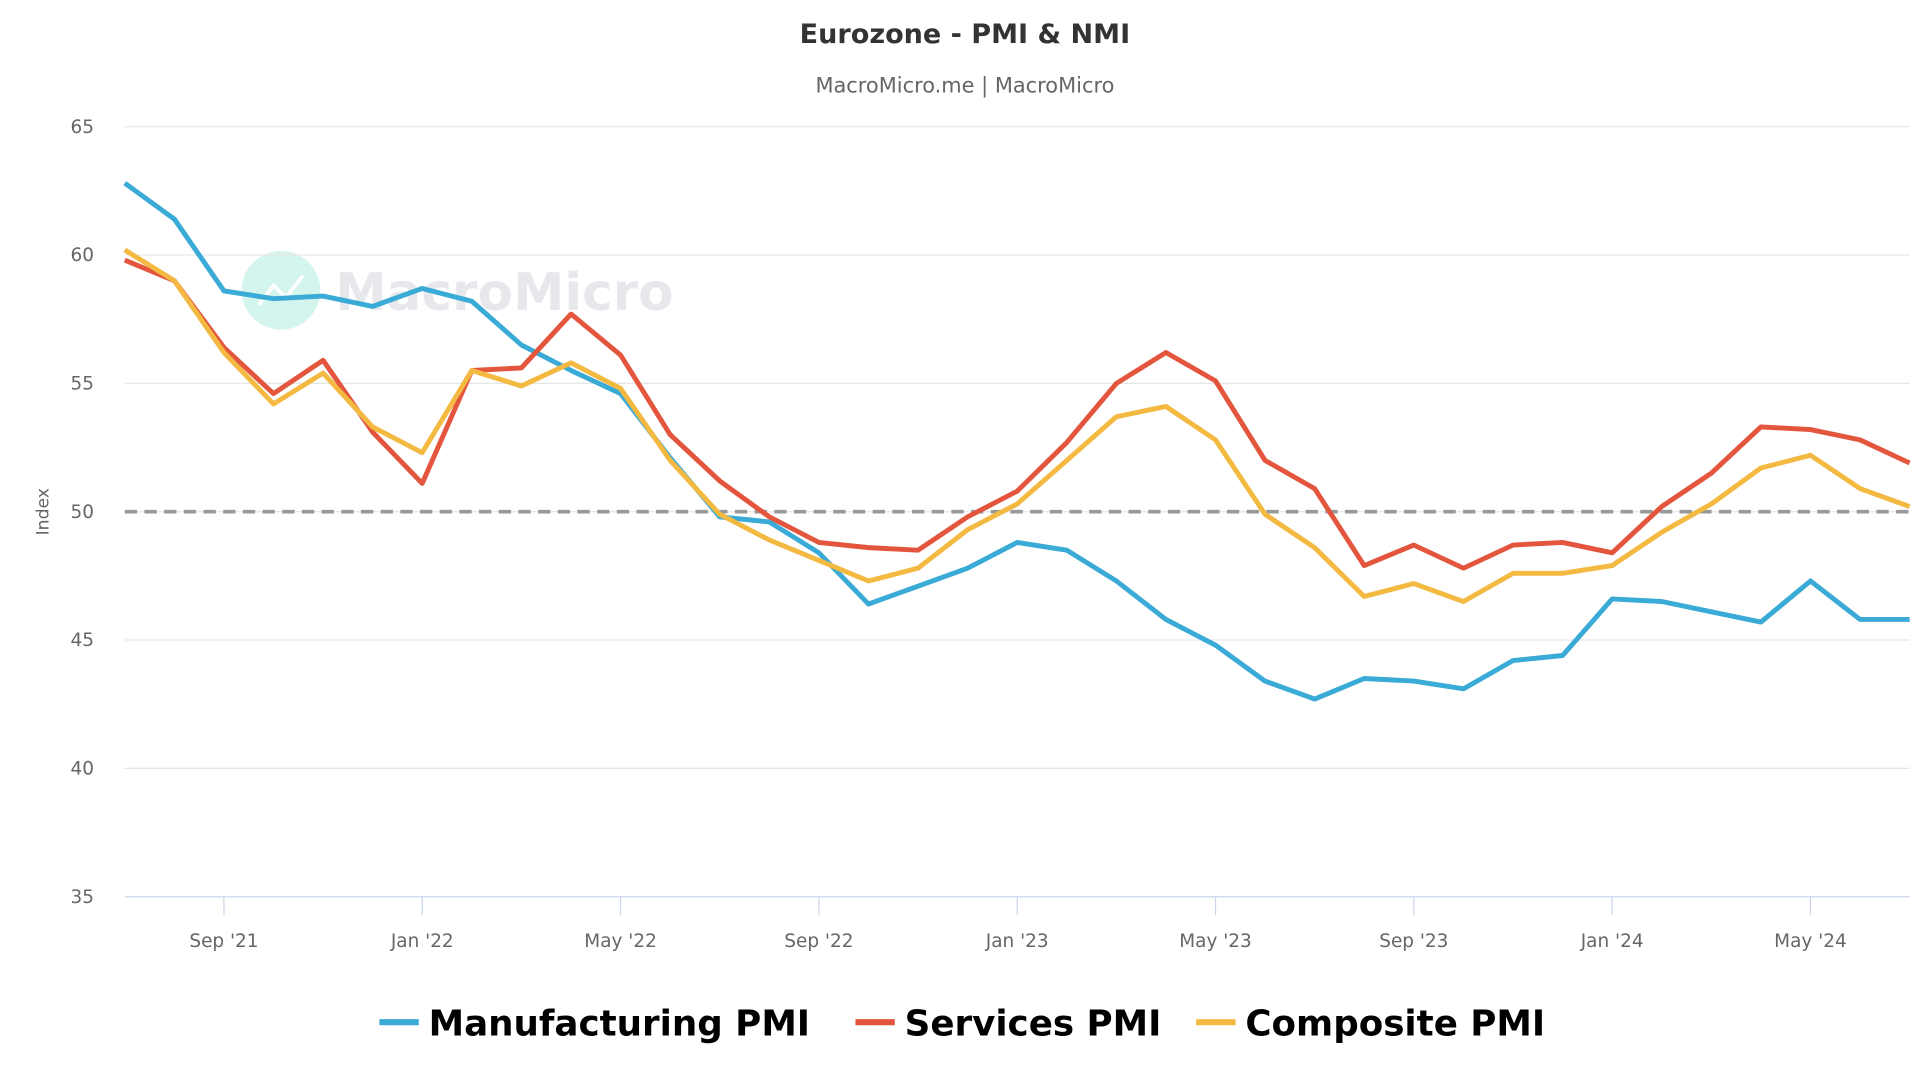 This screenshot has width=1920, height=1080. I want to click on y-tick-label: 50, so click(82, 512).